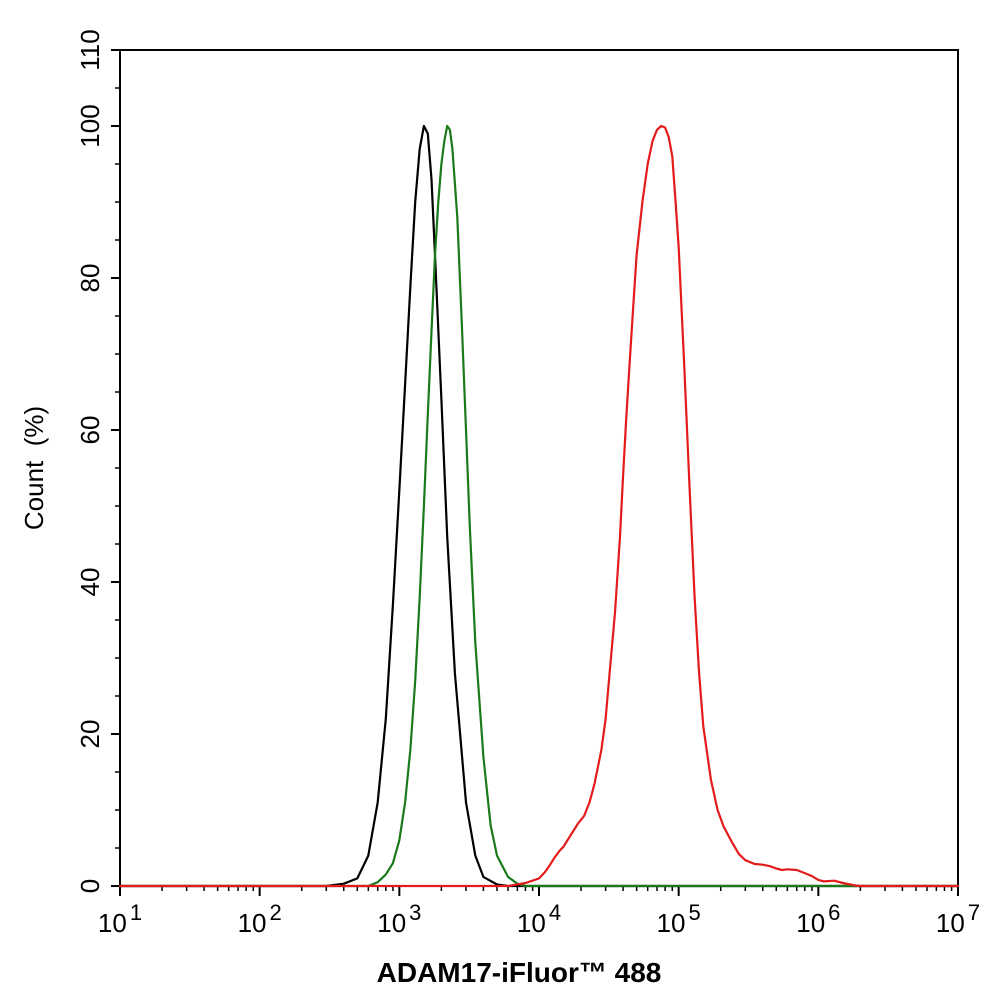 This screenshot has height=1002, width=994. I want to click on x-tick-label: 10 2, so click(260, 919).